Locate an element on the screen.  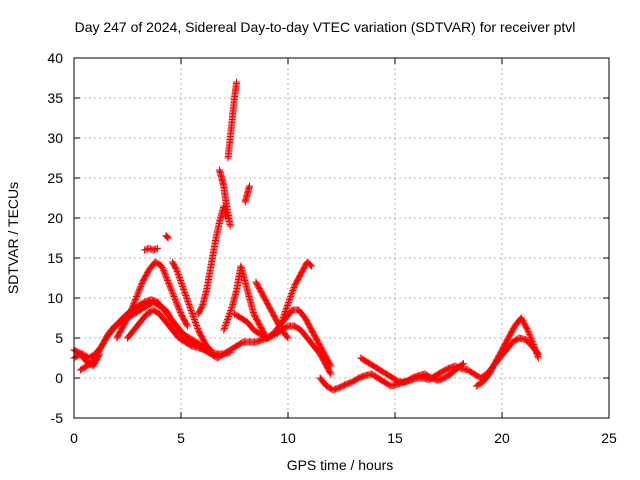
x-tick-label: 10 is located at coordinates (288, 438).